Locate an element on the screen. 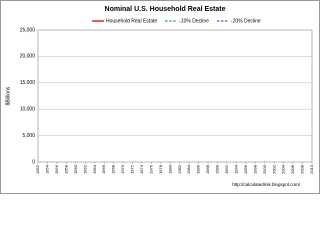  x-tick-label: 2006 is located at coordinates (292, 169).